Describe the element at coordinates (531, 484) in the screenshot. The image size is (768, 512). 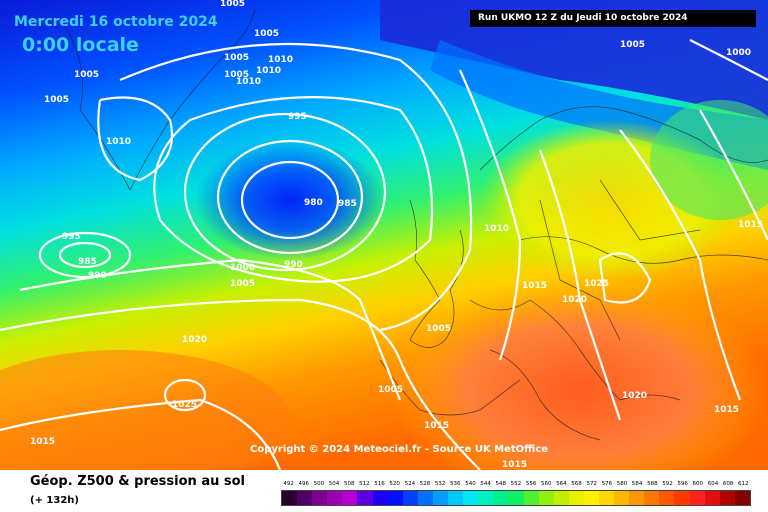
I see `legend-value: 556` at that location.